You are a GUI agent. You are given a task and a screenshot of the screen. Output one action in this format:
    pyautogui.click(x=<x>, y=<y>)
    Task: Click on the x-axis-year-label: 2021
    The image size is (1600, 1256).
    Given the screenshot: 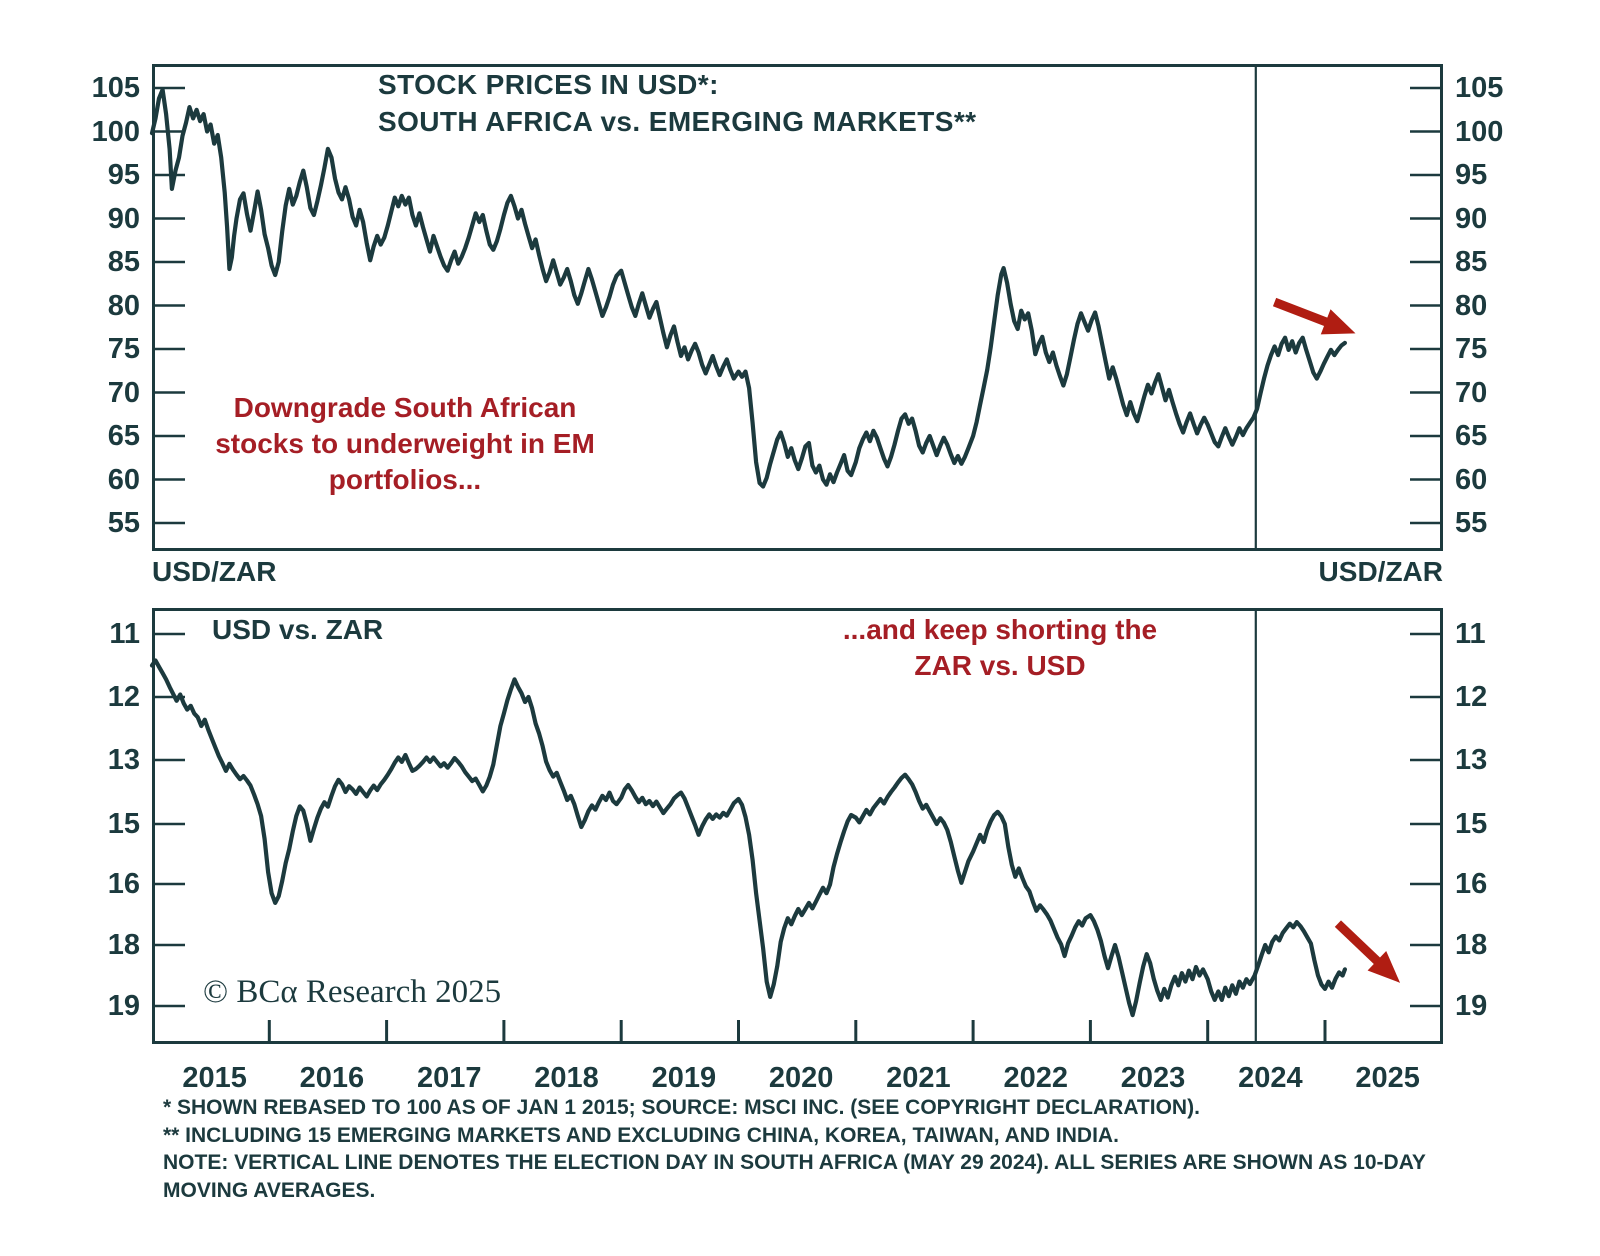 What is the action you would take?
    pyautogui.click(x=918, y=1078)
    